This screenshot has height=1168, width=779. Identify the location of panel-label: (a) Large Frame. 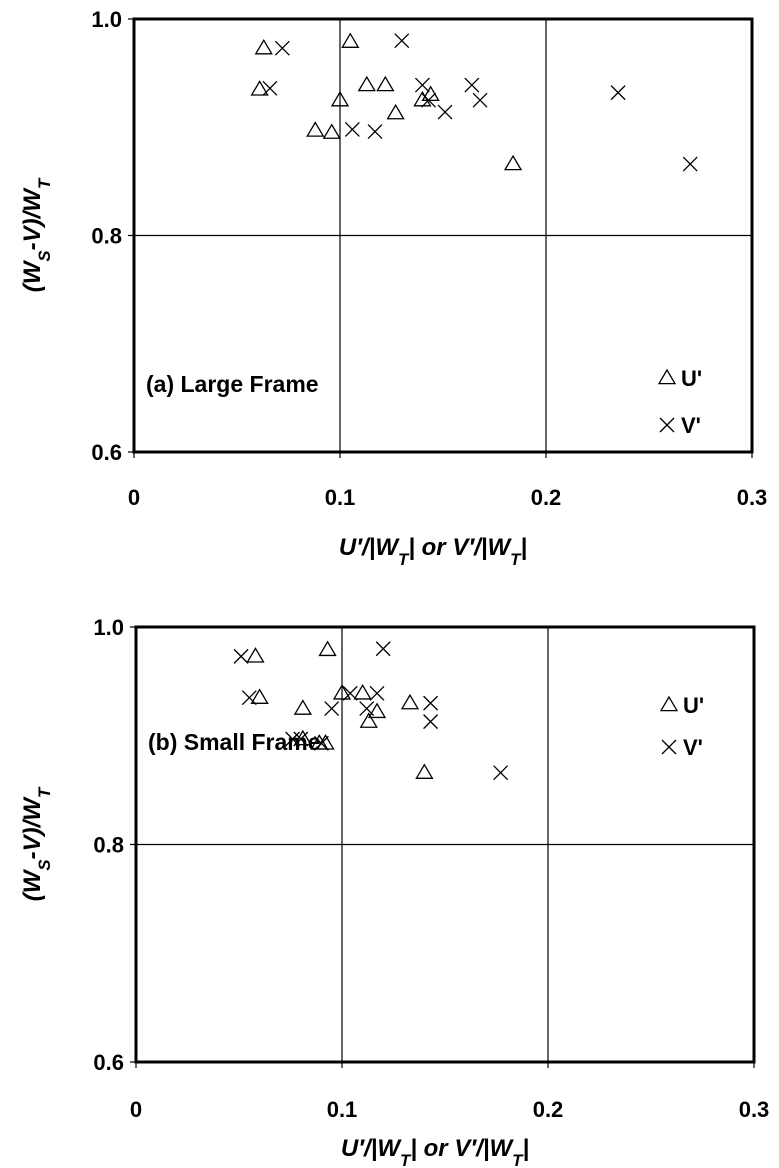
(232, 384).